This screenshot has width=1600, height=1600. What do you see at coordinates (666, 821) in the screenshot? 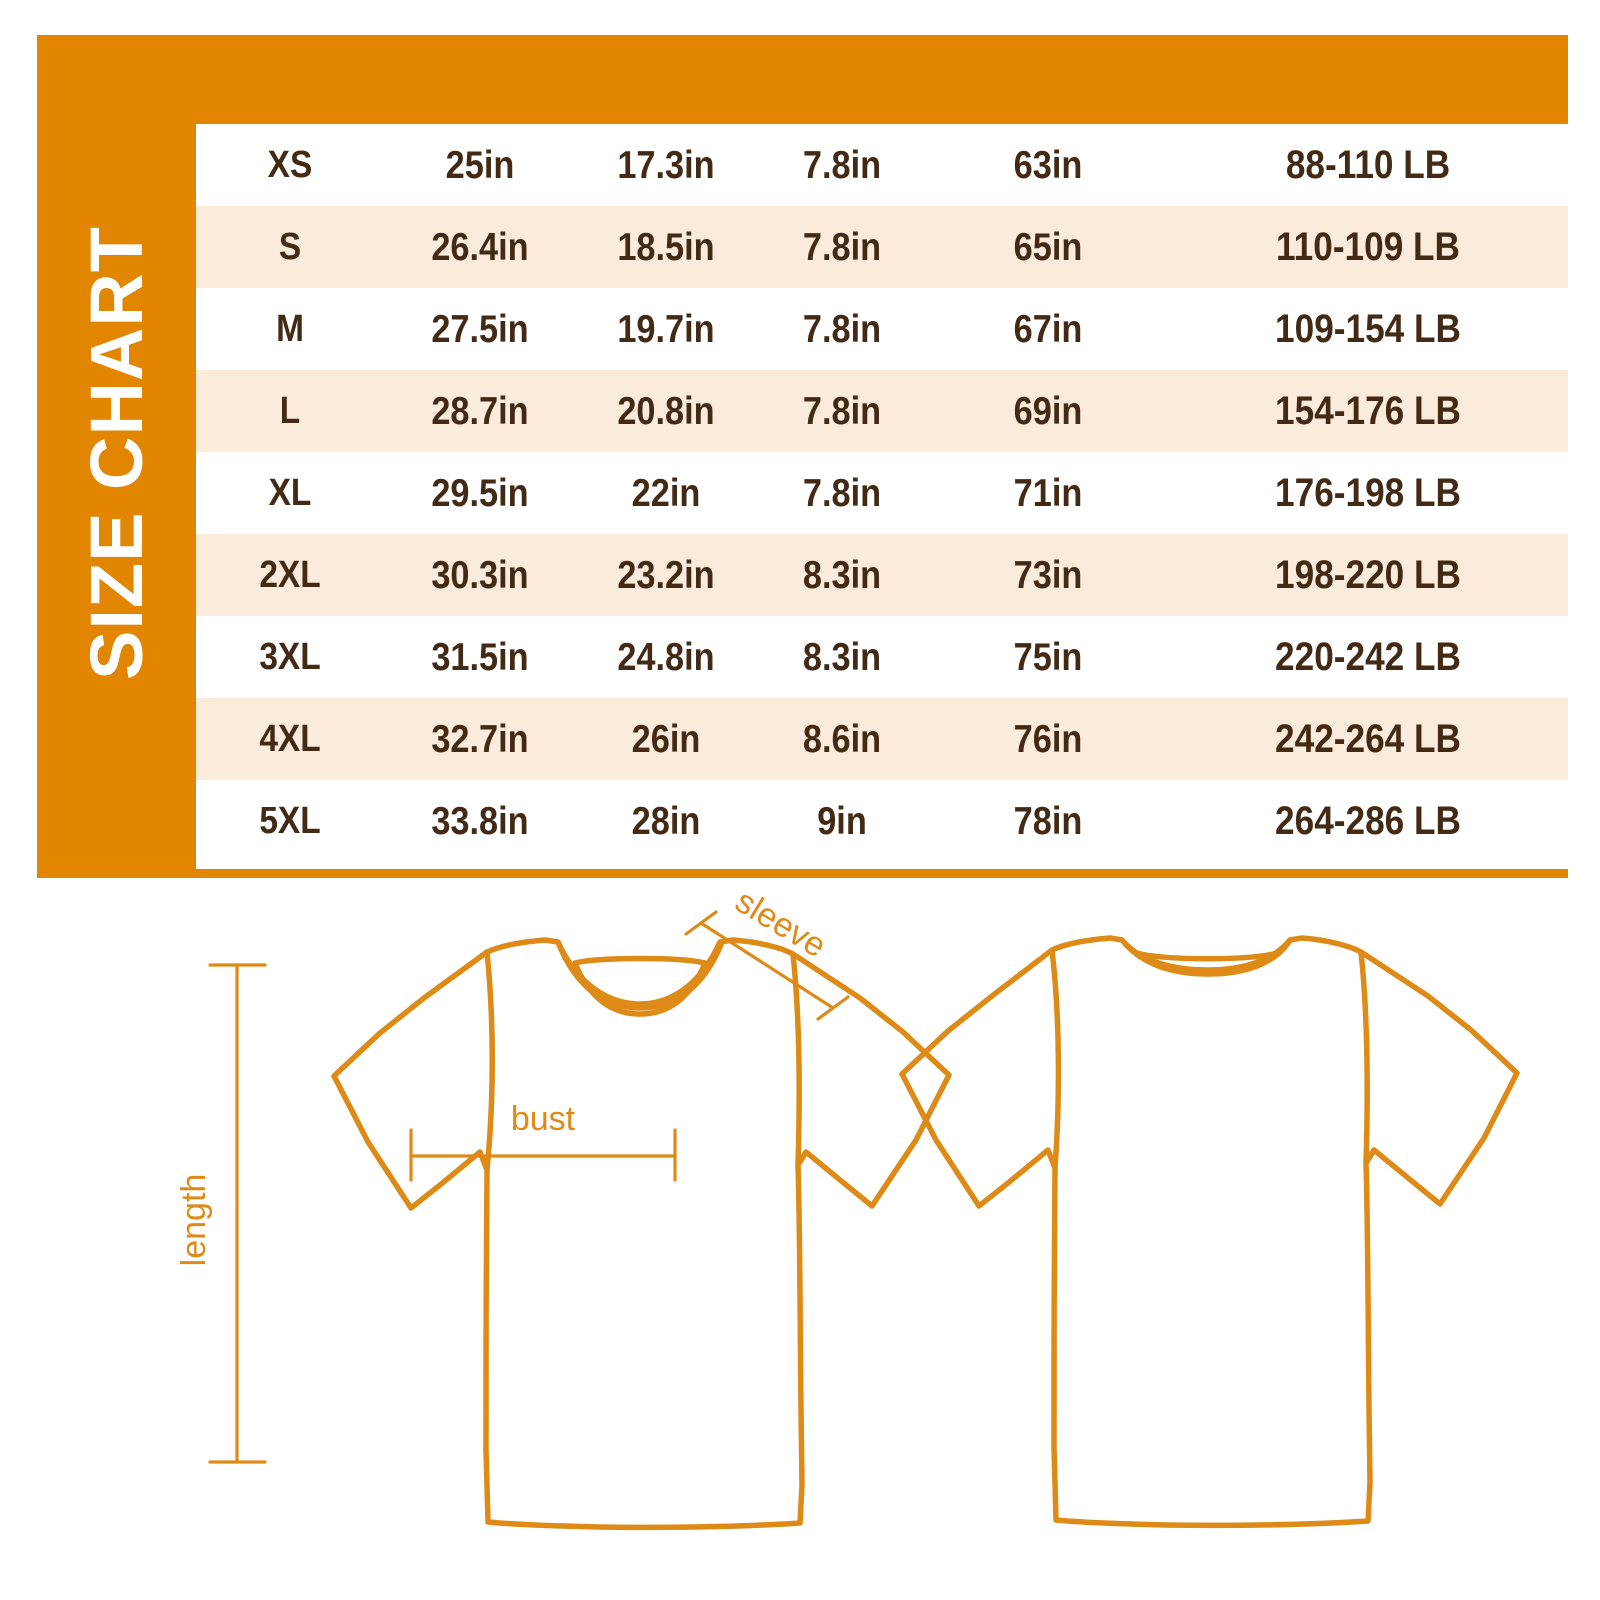
I see `cell-bust: 28in` at bounding box center [666, 821].